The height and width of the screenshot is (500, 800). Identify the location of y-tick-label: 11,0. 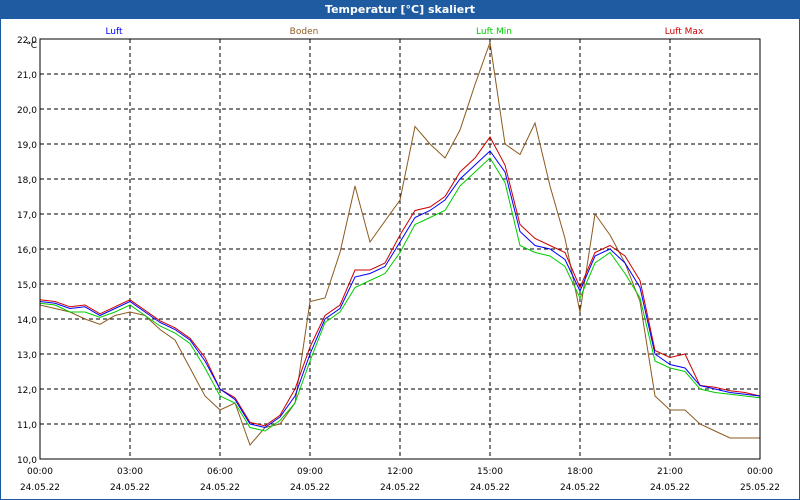
(27, 426).